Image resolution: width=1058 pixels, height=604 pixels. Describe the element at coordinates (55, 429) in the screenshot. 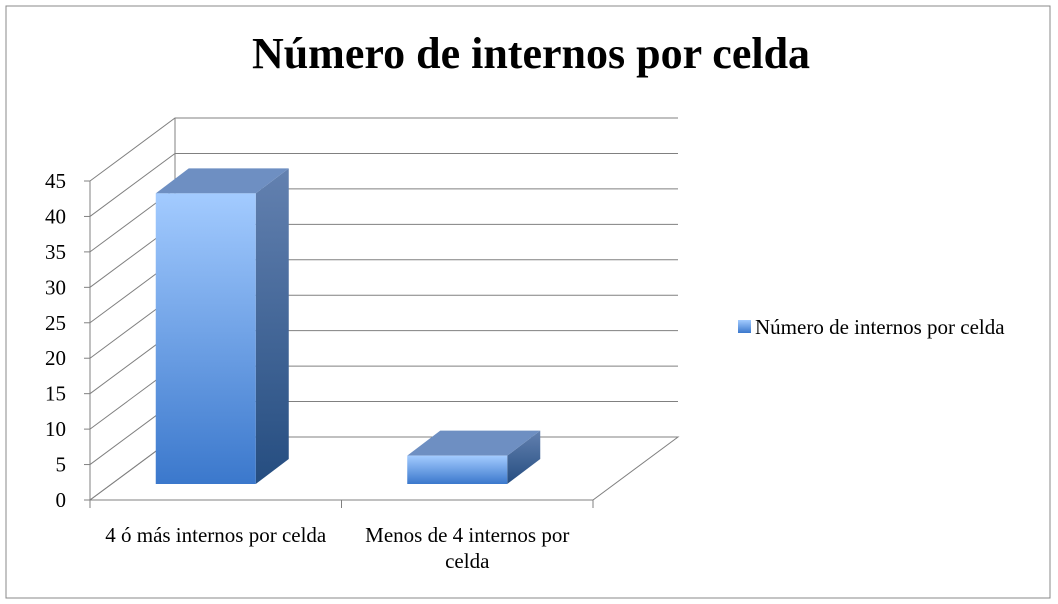

I see `y-tick-label: 10` at that location.